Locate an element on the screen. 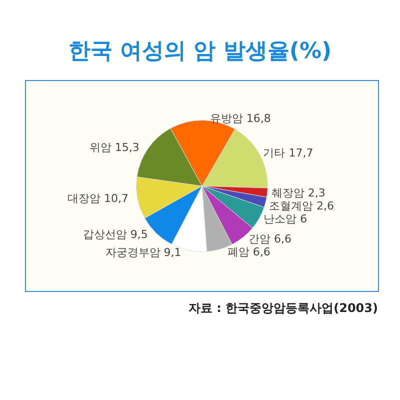  slice-label: 갑상선암 9,5 is located at coordinates (115, 235).